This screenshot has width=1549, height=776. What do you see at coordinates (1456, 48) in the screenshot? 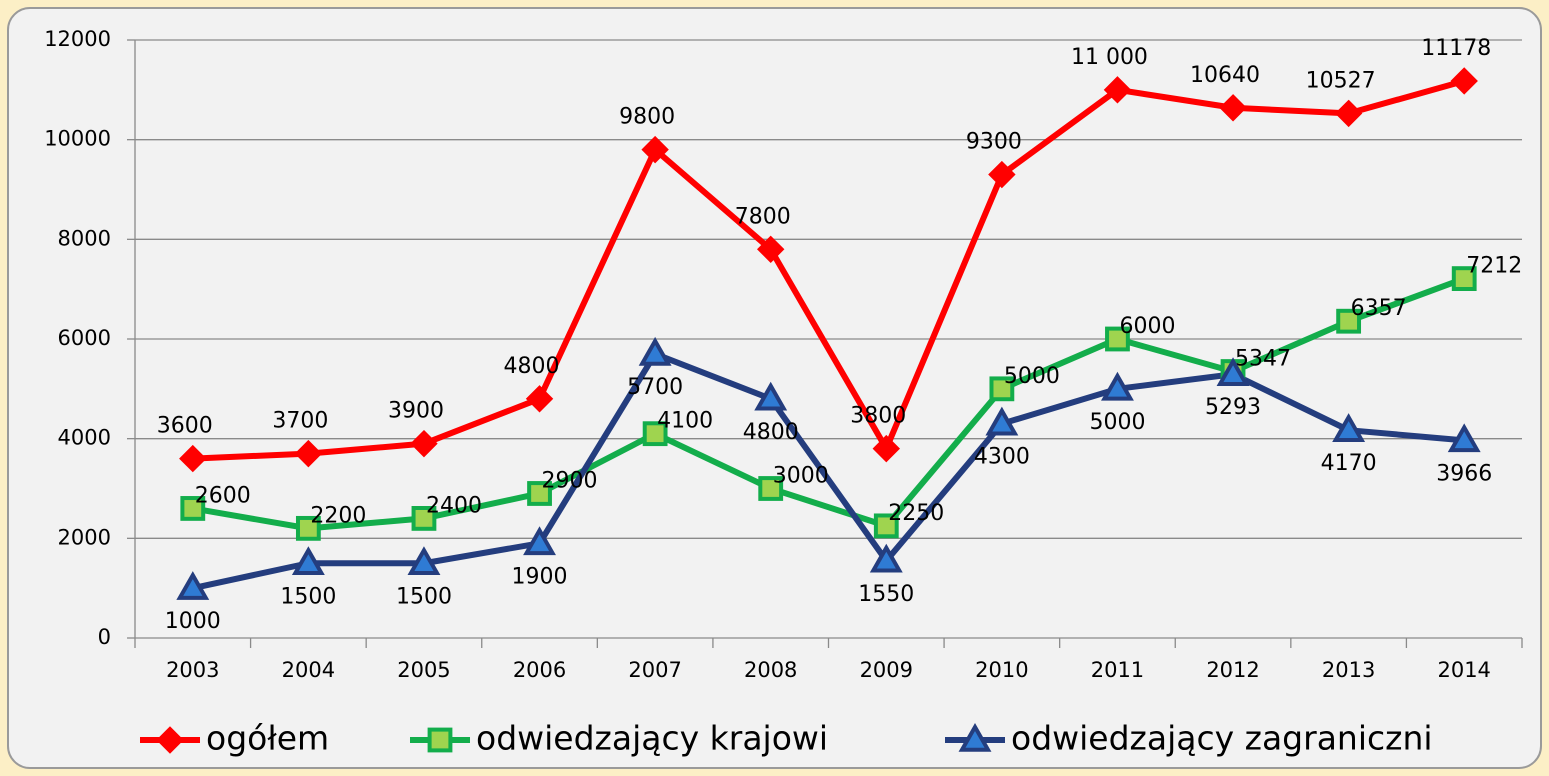
I see `data-label: 11178` at bounding box center [1456, 48].